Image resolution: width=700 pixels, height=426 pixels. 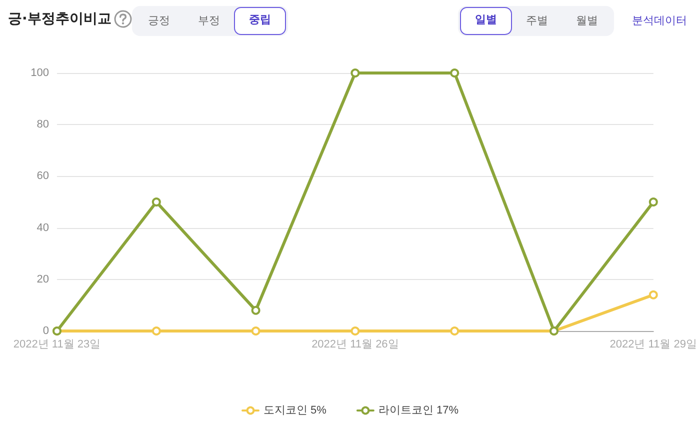 What do you see at coordinates (42, 176) in the screenshot?
I see `y-tick-label: 60` at bounding box center [42, 176].